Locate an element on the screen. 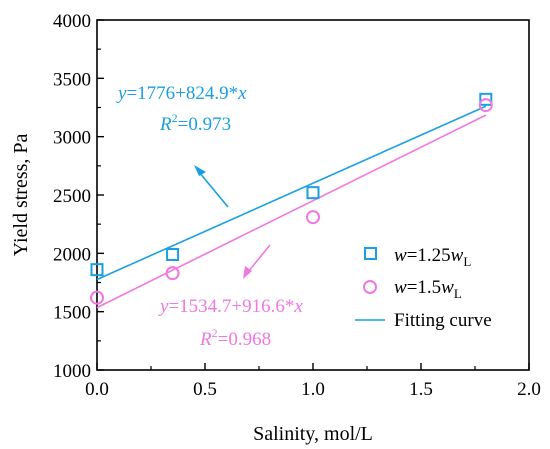 The height and width of the screenshot is (449, 550). legend: w=1.25wL w=1.5wL Fitting curve is located at coordinates (423, 288).